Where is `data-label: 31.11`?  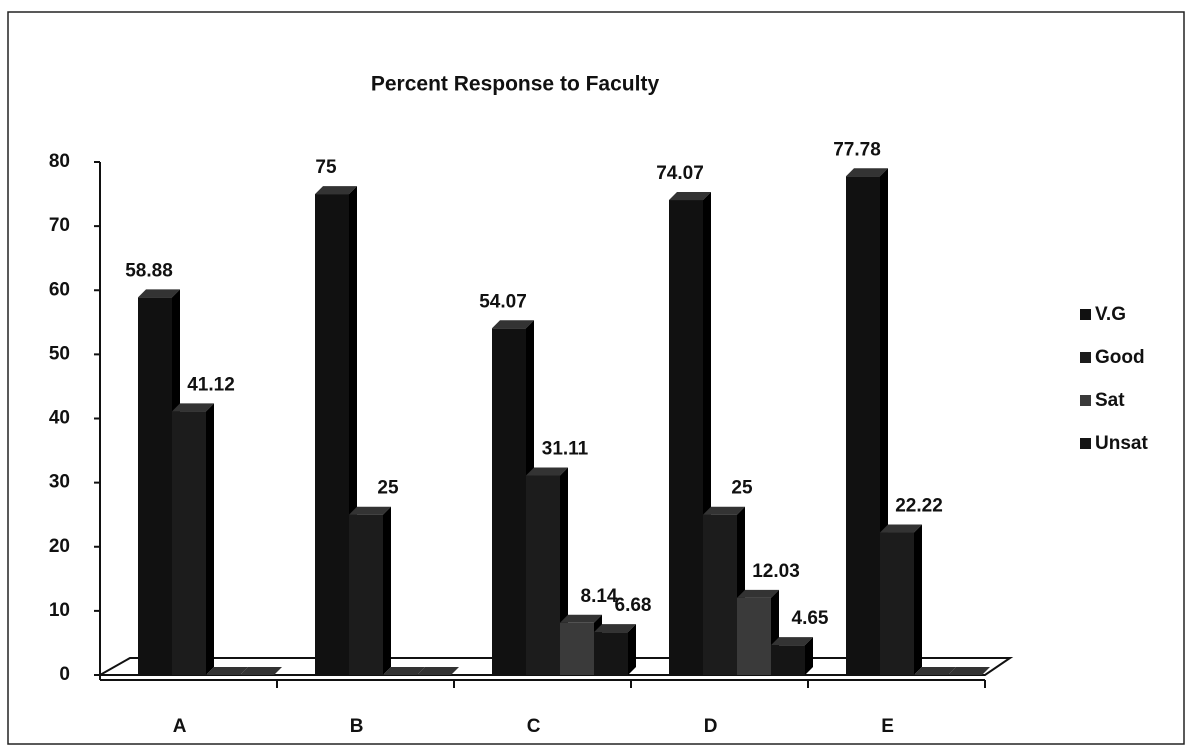
data-label: 31.11 is located at coordinates (565, 449).